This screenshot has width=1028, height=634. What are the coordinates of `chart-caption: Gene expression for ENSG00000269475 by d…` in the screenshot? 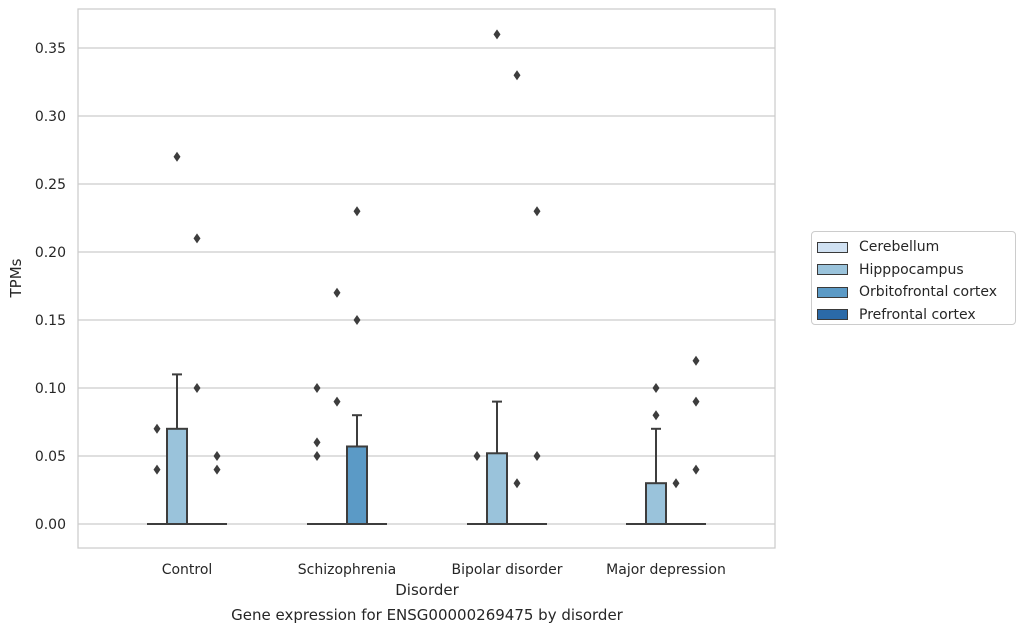 It's located at (427, 615).